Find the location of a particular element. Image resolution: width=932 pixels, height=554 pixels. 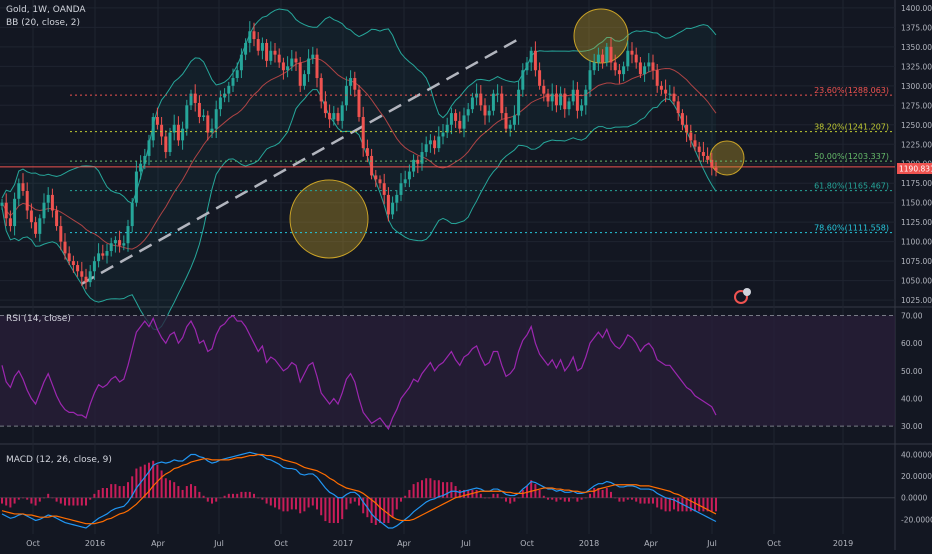

snapshot-icon-dot is located at coordinates (747, 292).